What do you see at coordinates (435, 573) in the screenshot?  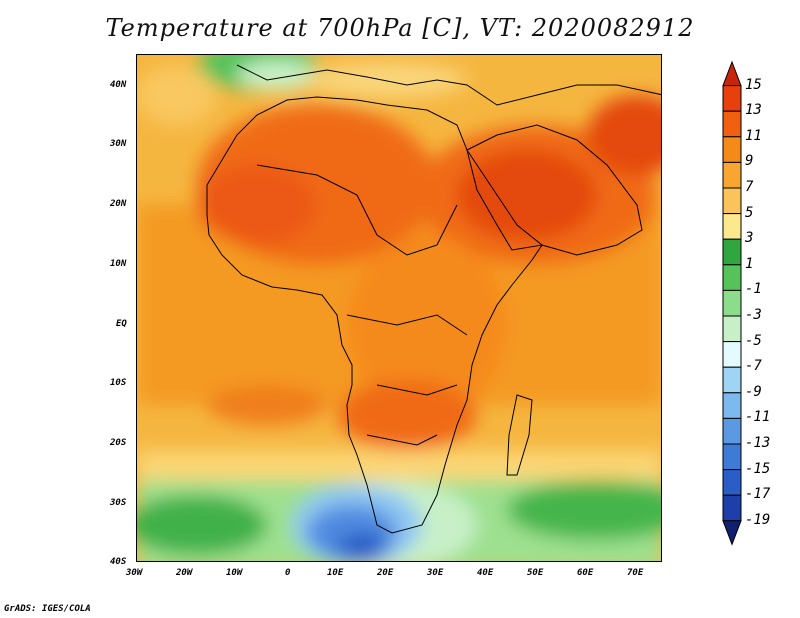 I see `lon-label: 30E` at bounding box center [435, 573].